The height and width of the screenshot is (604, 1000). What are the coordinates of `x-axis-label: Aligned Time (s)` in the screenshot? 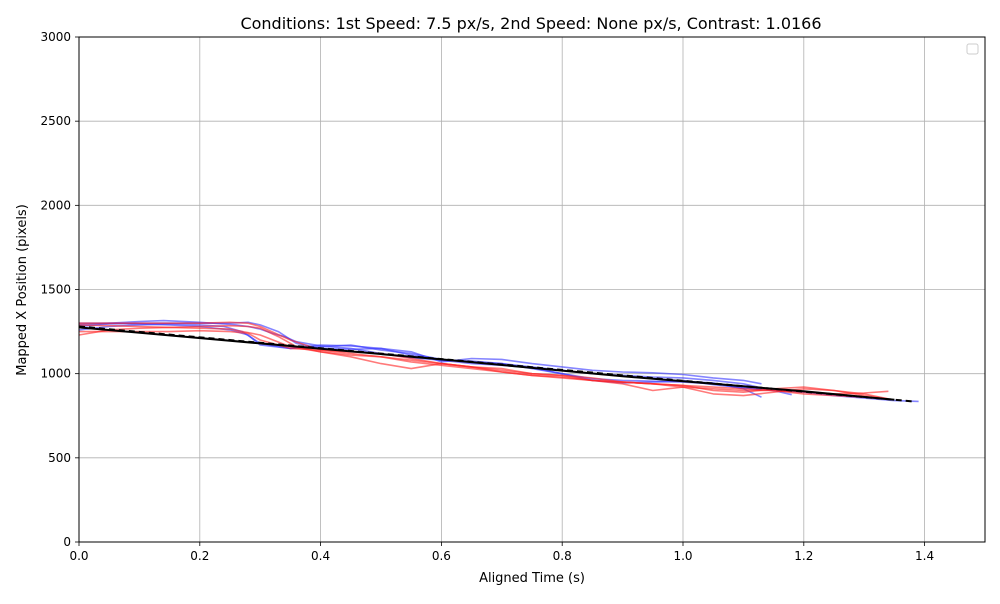 It's located at (532, 578).